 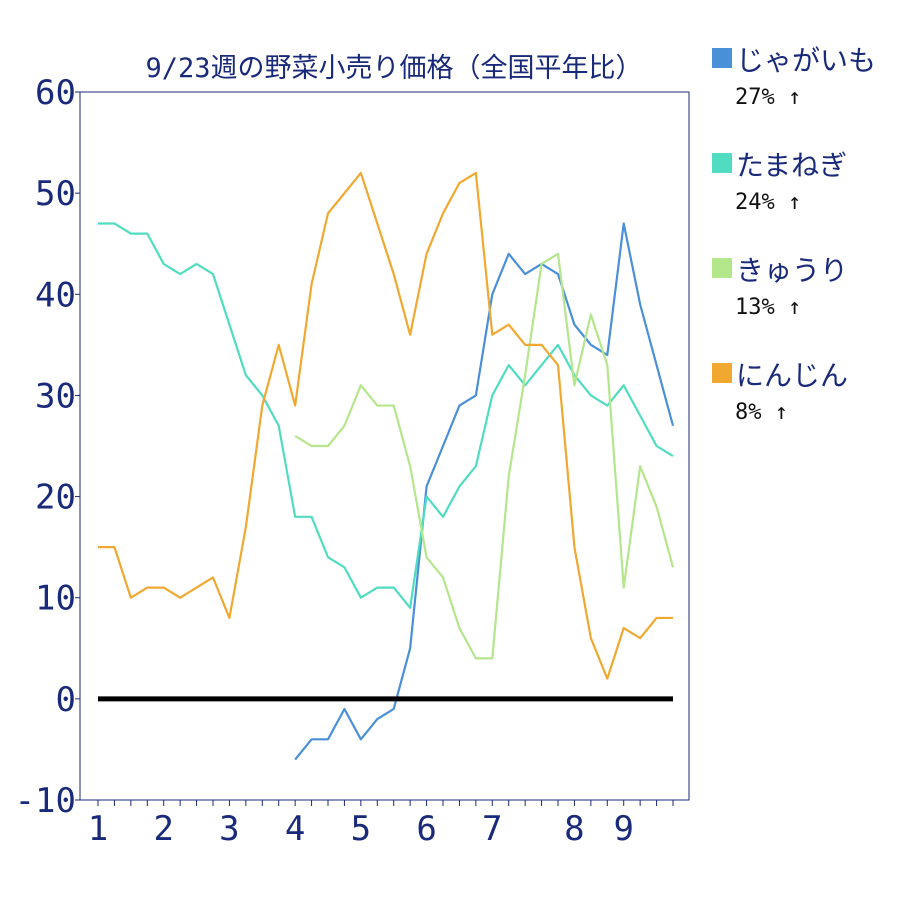 What do you see at coordinates (768, 202) in the screenshot?
I see `legend-value-1: 24% ↑` at bounding box center [768, 202].